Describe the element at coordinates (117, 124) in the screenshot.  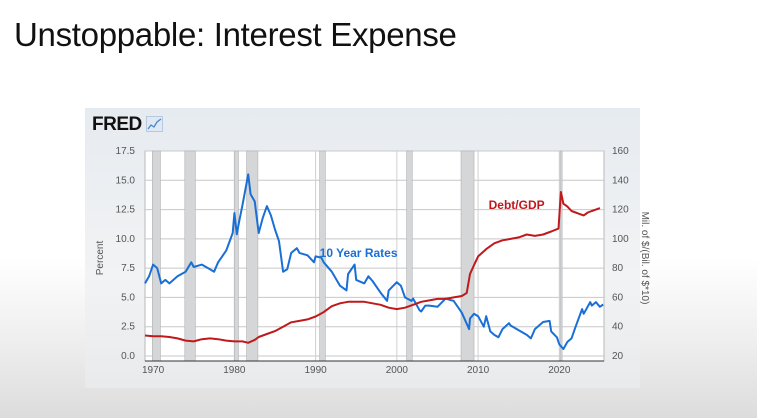
I see `fred-logo: FRED` at that location.